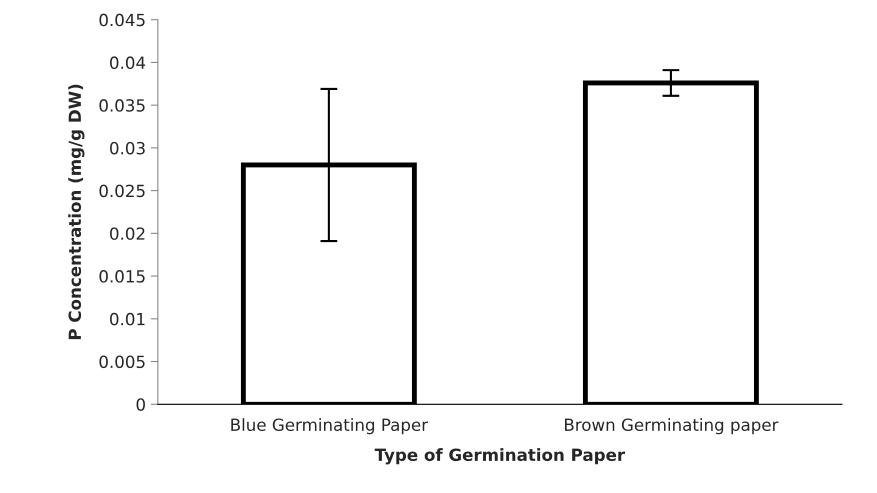  What do you see at coordinates (128, 63) in the screenshot?
I see `y-tick-label: 0.04` at bounding box center [128, 63].